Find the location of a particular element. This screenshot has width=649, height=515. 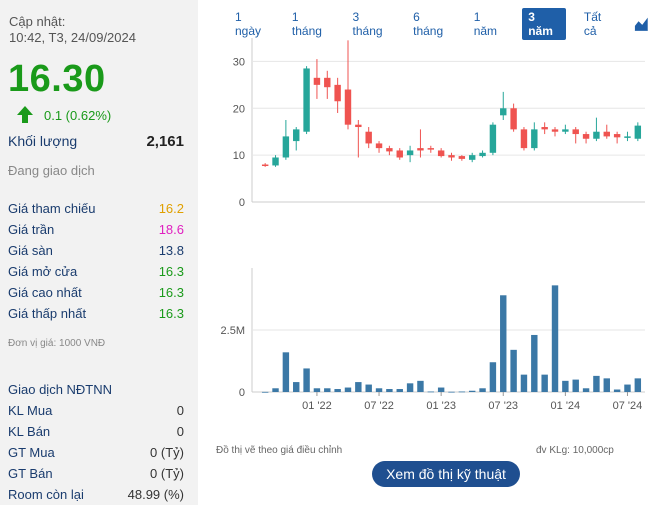

volume-y-tick-label: 0 is located at coordinates (242, 393).